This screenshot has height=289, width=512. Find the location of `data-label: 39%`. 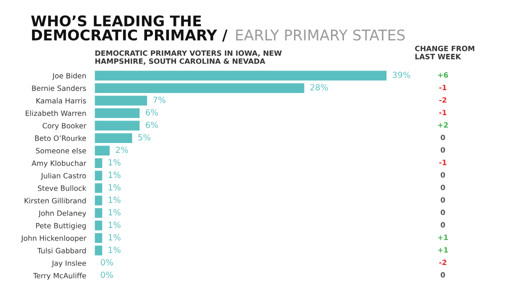

data-label: 39% is located at coordinates (401, 75).